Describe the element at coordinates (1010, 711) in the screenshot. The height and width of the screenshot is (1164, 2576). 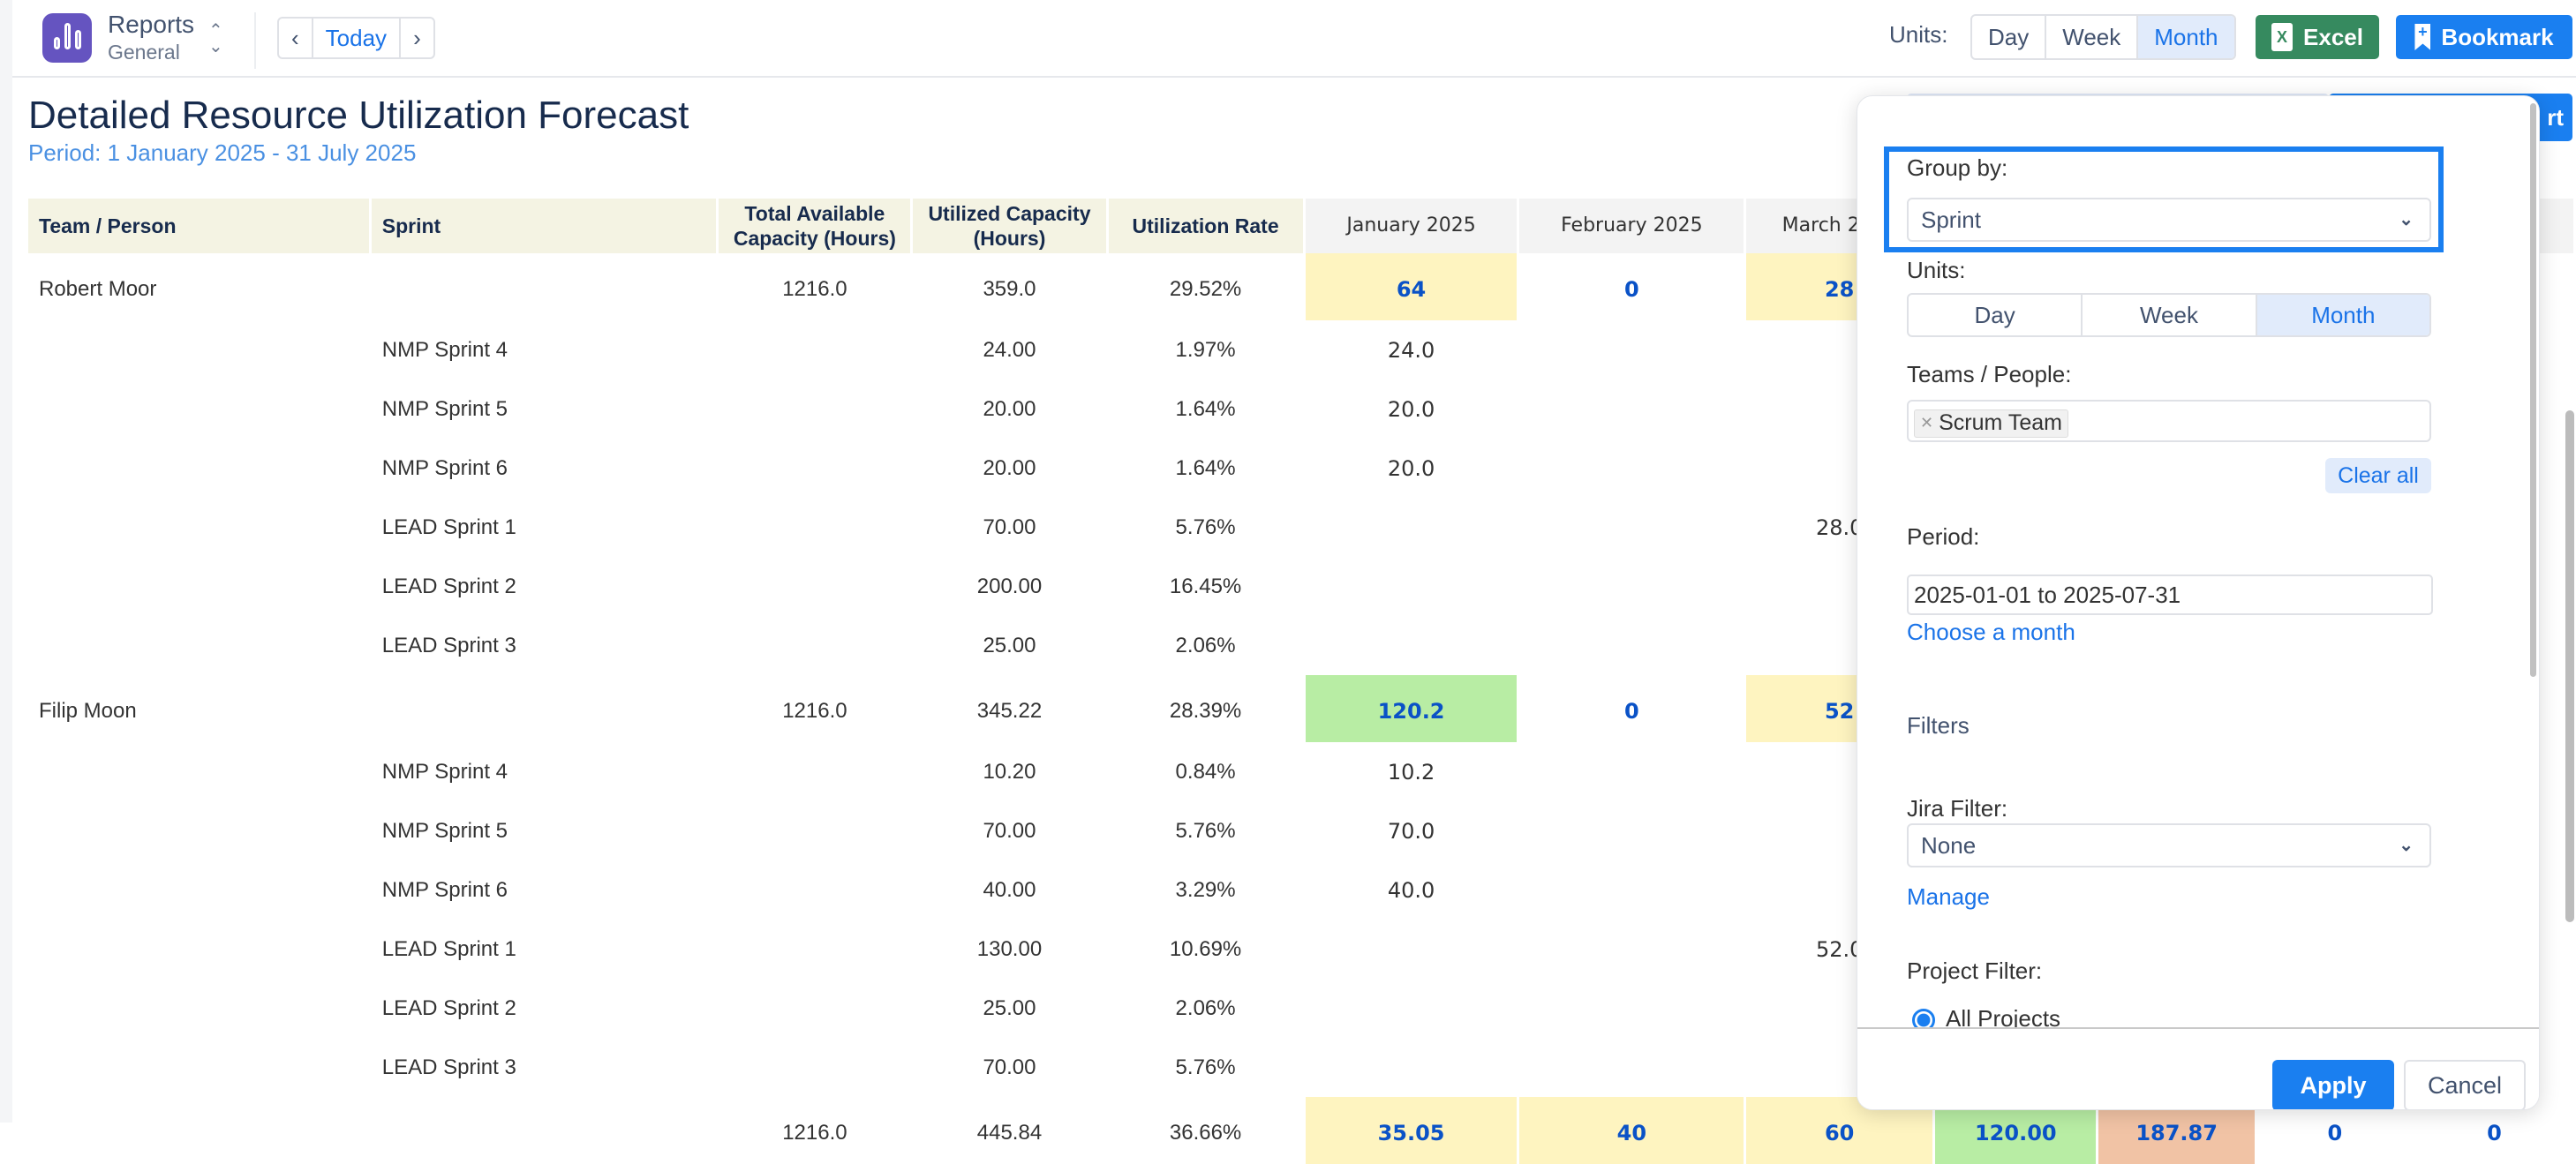
I see `utilized-capacity: 345.22` at that location.